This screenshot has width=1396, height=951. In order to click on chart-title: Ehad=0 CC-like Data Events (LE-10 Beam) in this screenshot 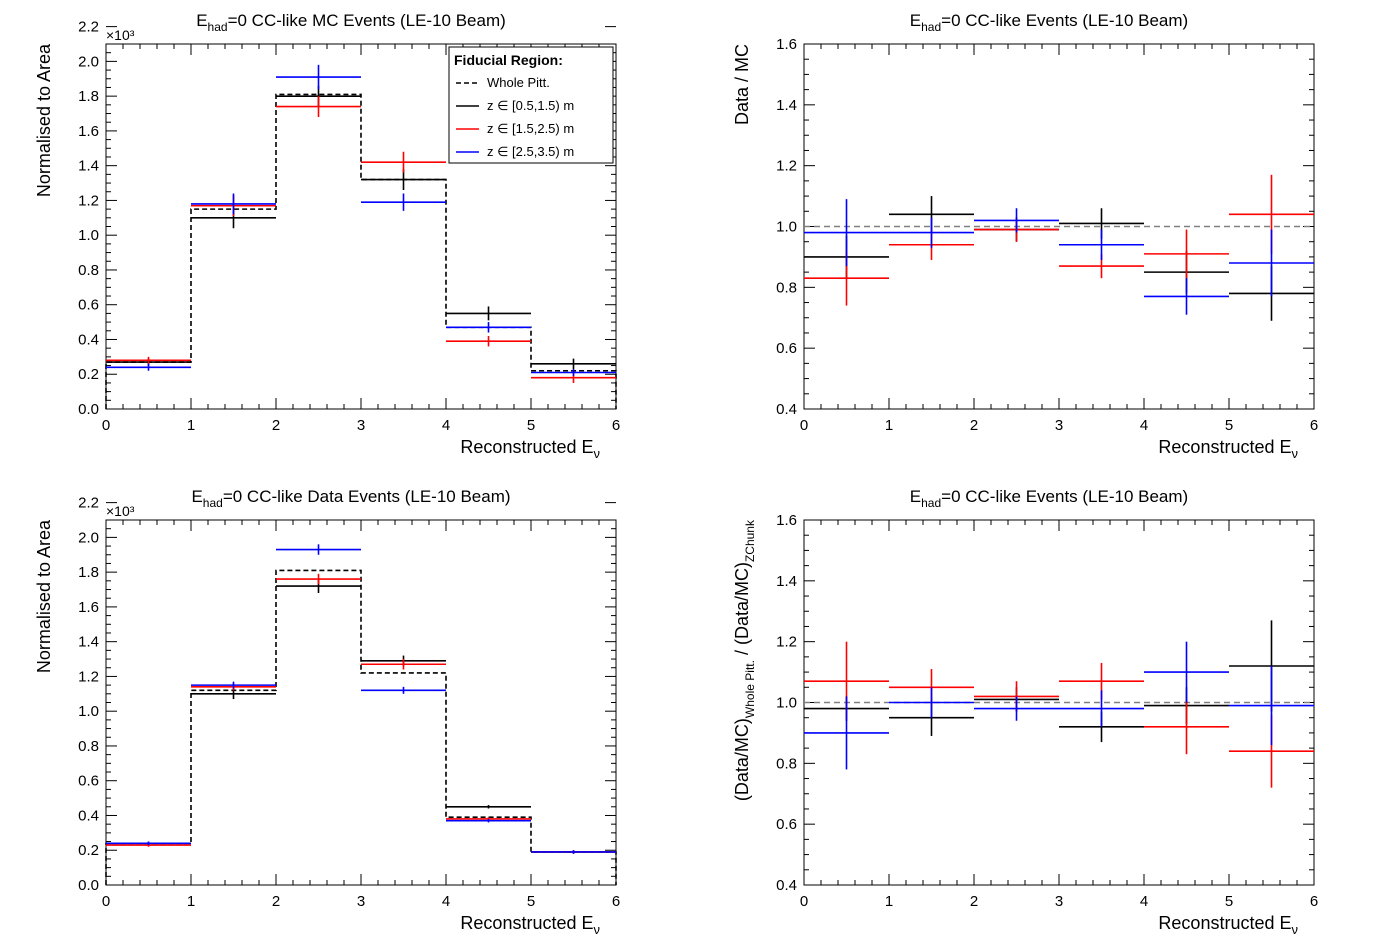, I will do `click(350, 498)`.